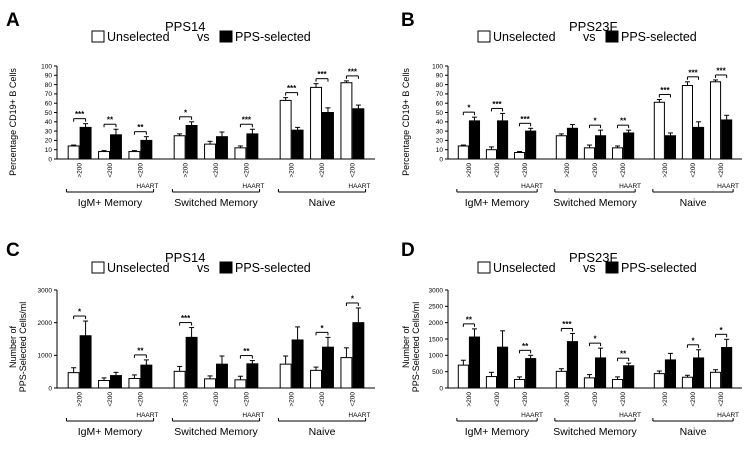 The width and height of the screenshot is (750, 454). What do you see at coordinates (49, 85) in the screenshot?
I see `y-tick-label: 80` at bounding box center [49, 85].